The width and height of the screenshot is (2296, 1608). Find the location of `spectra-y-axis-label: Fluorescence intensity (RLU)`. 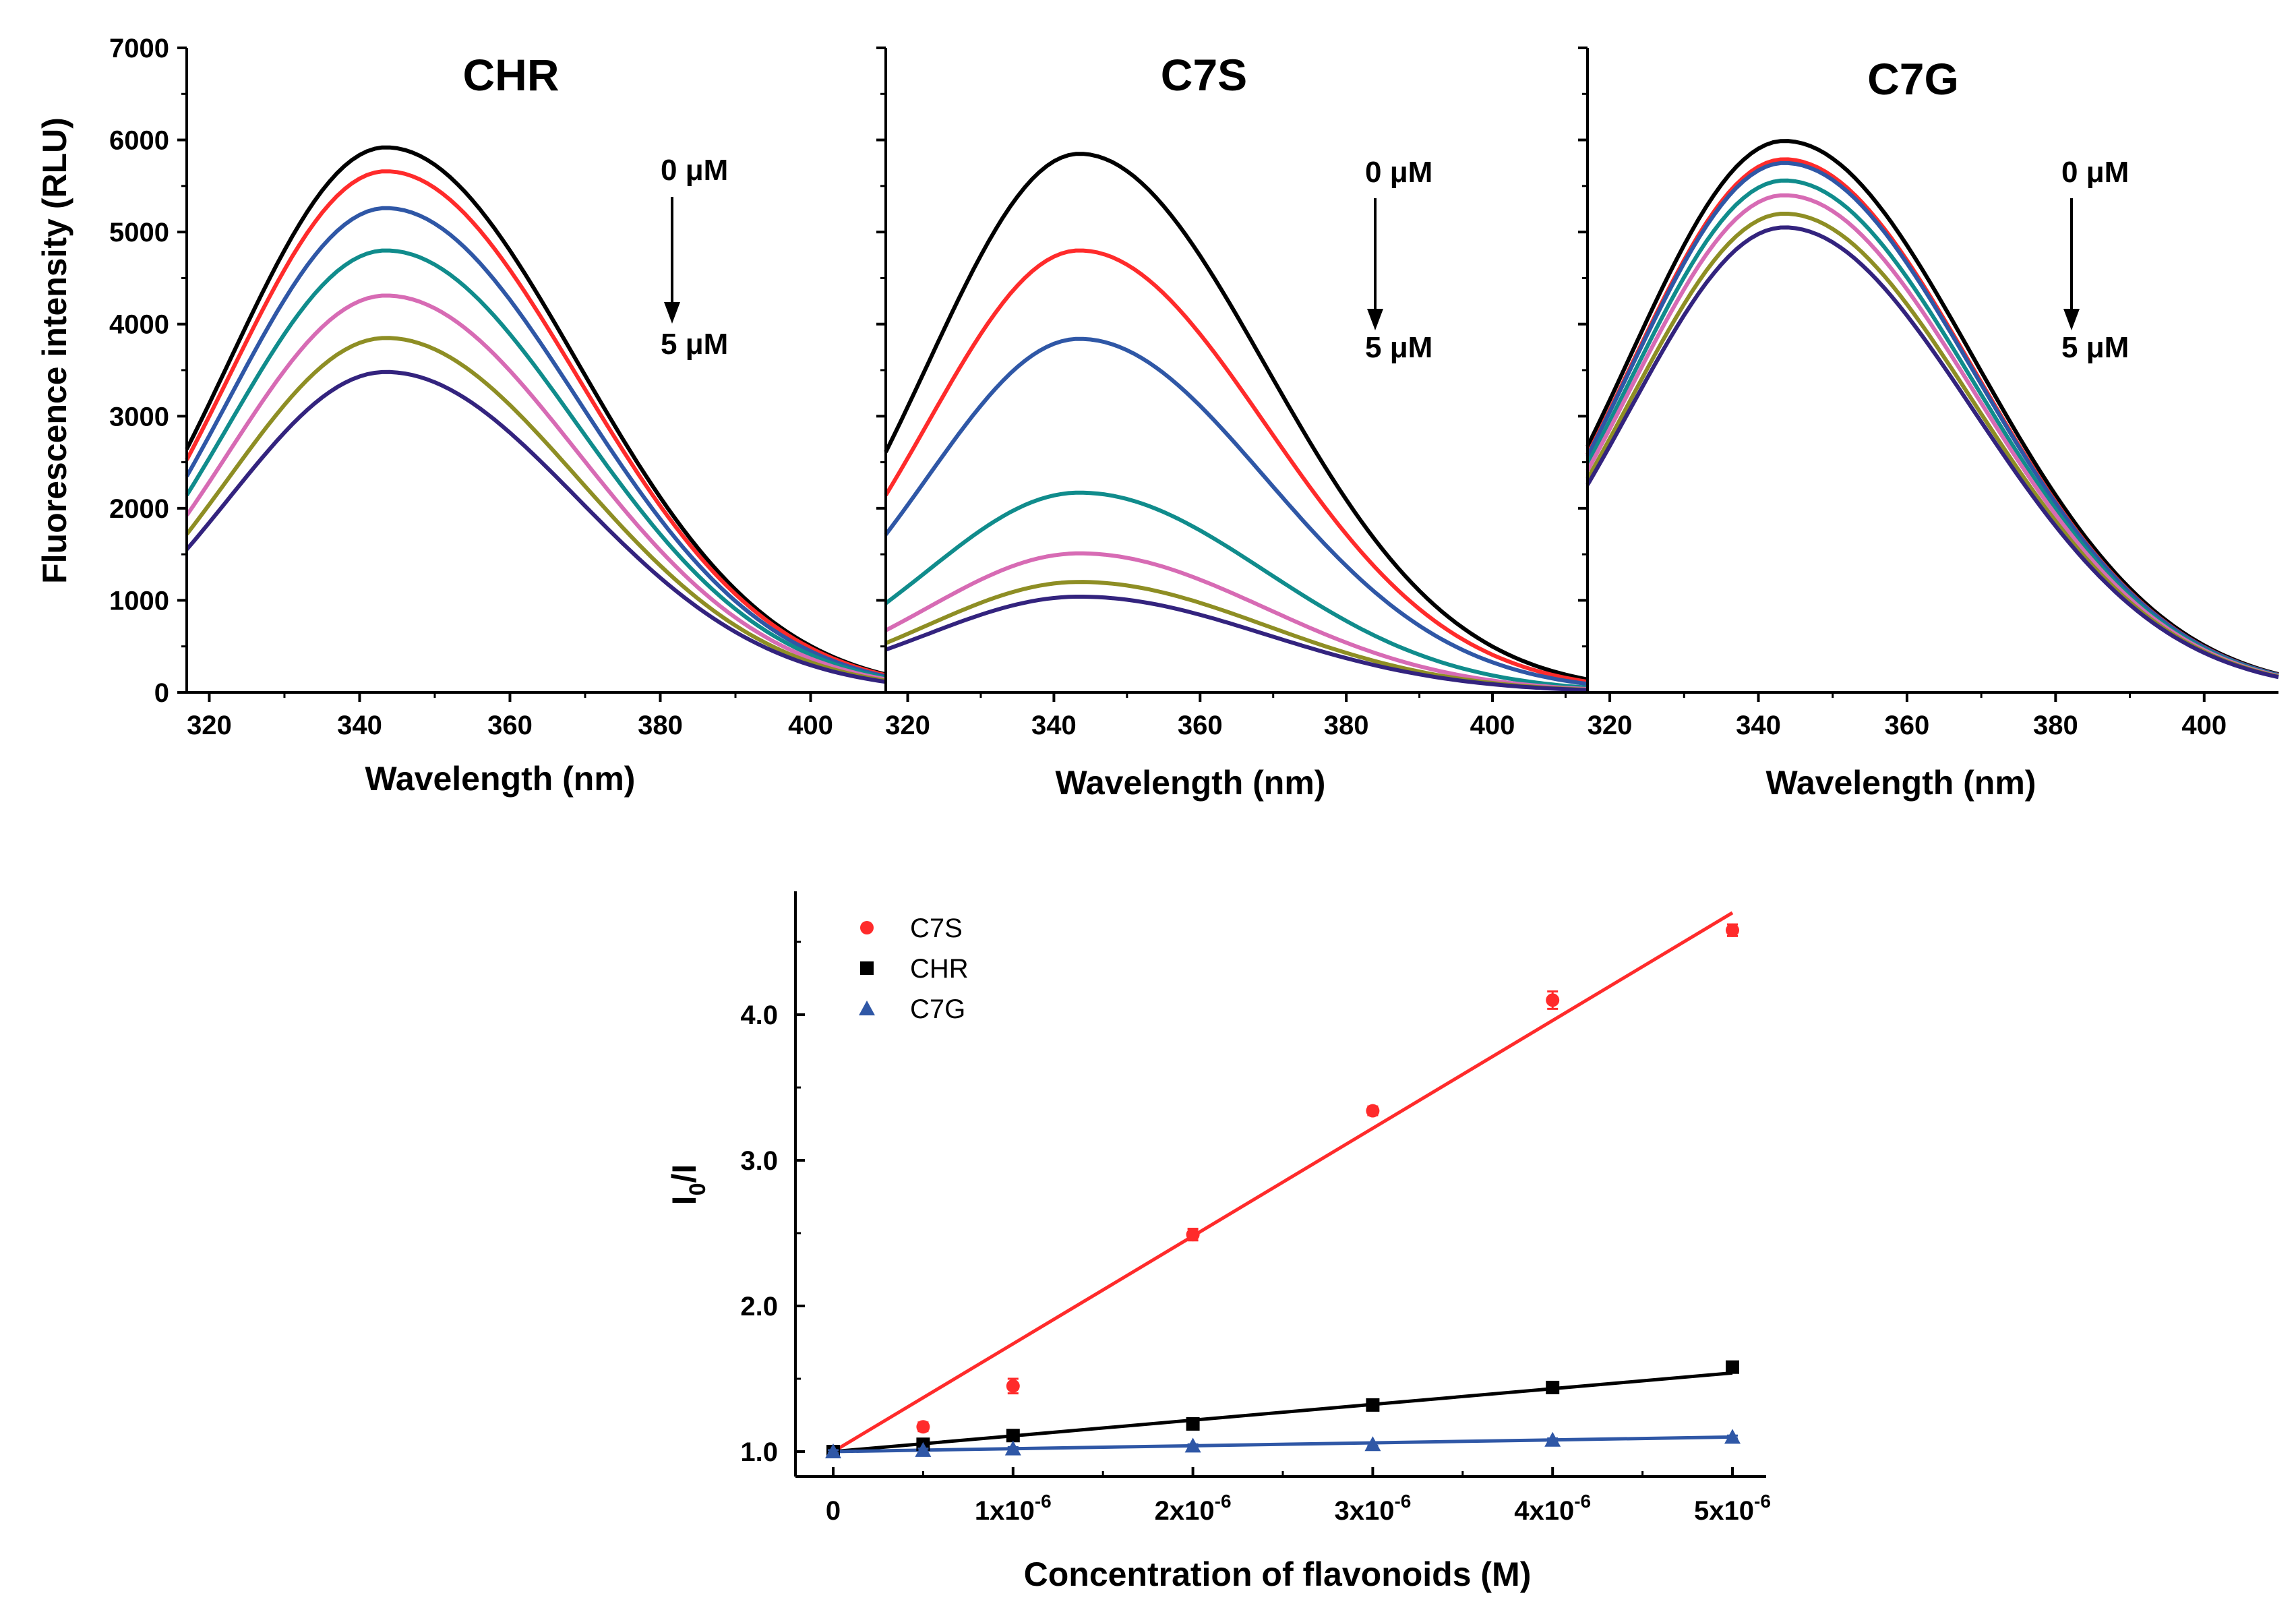

spectra-y-axis-label: Fluorescence intensity (RLU) is located at coordinates (54, 350).